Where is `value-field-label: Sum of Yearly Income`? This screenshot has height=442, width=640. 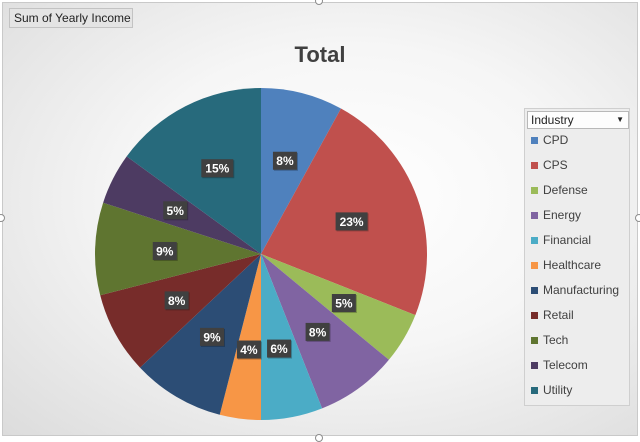
value-field-label: Sum of Yearly Income is located at coordinates (72, 18).